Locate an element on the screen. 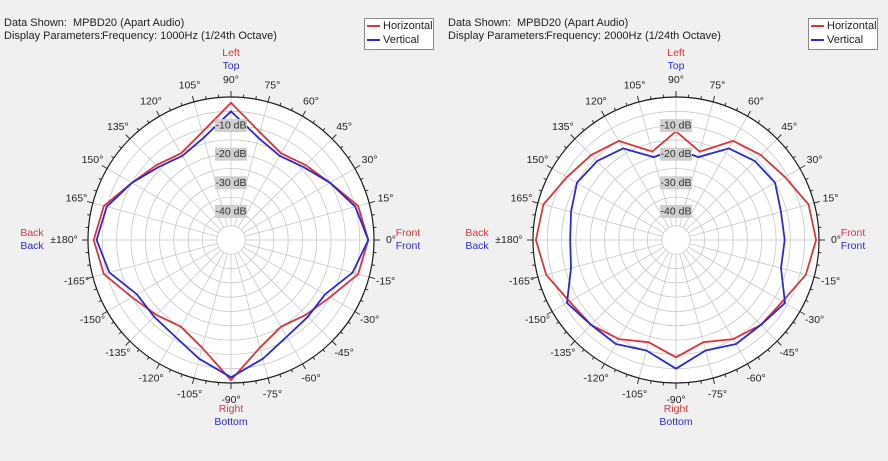 This screenshot has height=461, width=888. angle-label: 120° is located at coordinates (596, 101).